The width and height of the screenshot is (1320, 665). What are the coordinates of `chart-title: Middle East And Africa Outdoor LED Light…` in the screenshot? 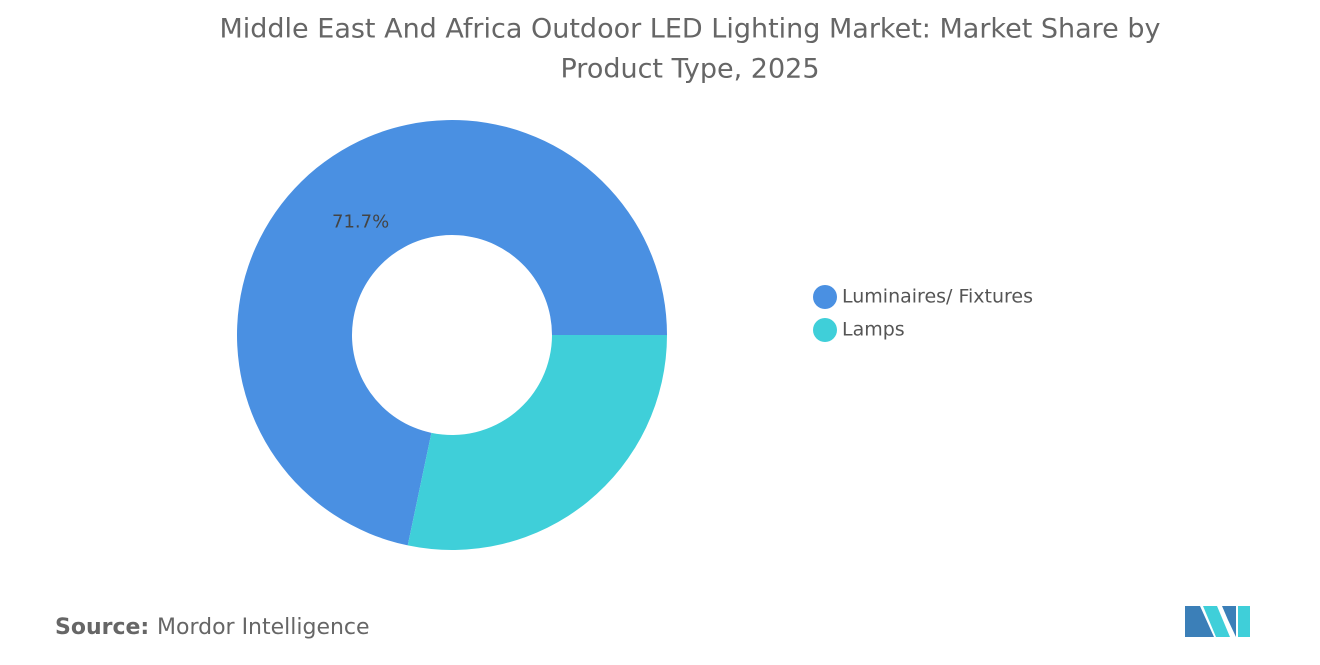 It's located at (689, 29).